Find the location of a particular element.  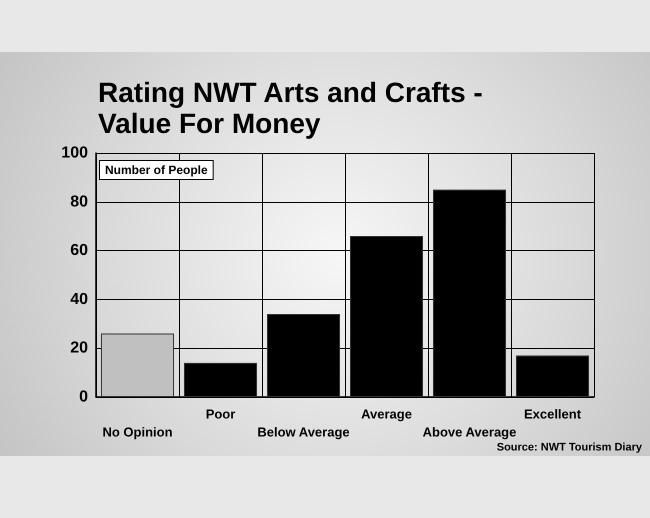

bar is located at coordinates (137, 365).